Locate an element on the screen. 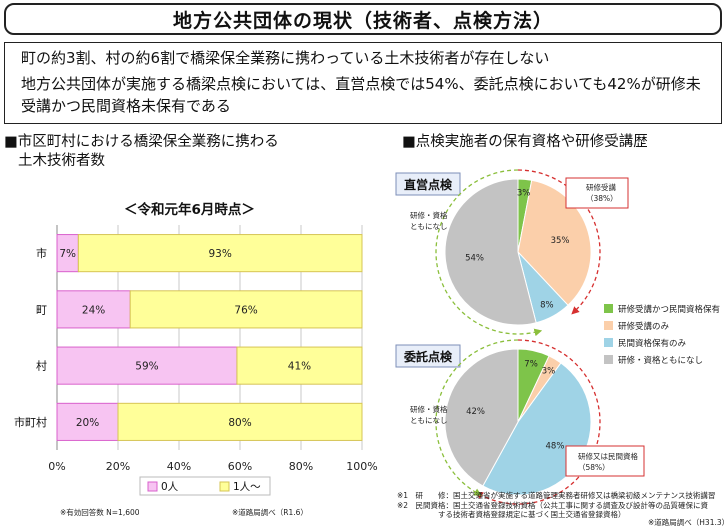  pie-source: ※道路局調べ（H31.3） is located at coordinates (688, 522).